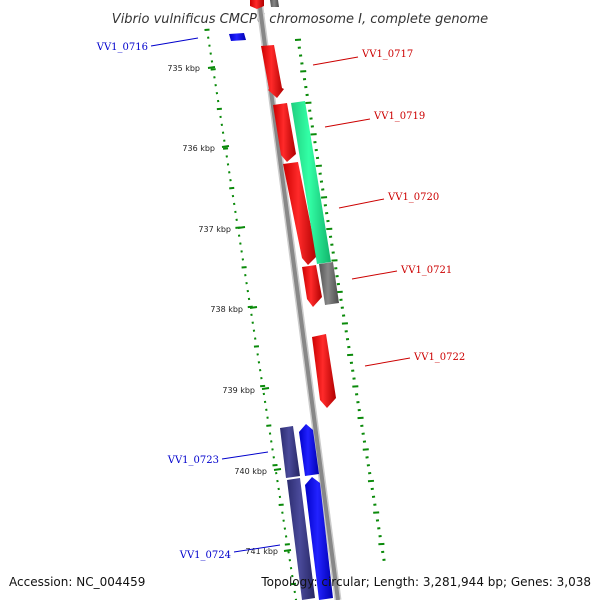 The image size is (600, 600). What do you see at coordinates (183, 68) in the screenshot?
I see `tick-label-735: 735 kbp` at bounding box center [183, 68].